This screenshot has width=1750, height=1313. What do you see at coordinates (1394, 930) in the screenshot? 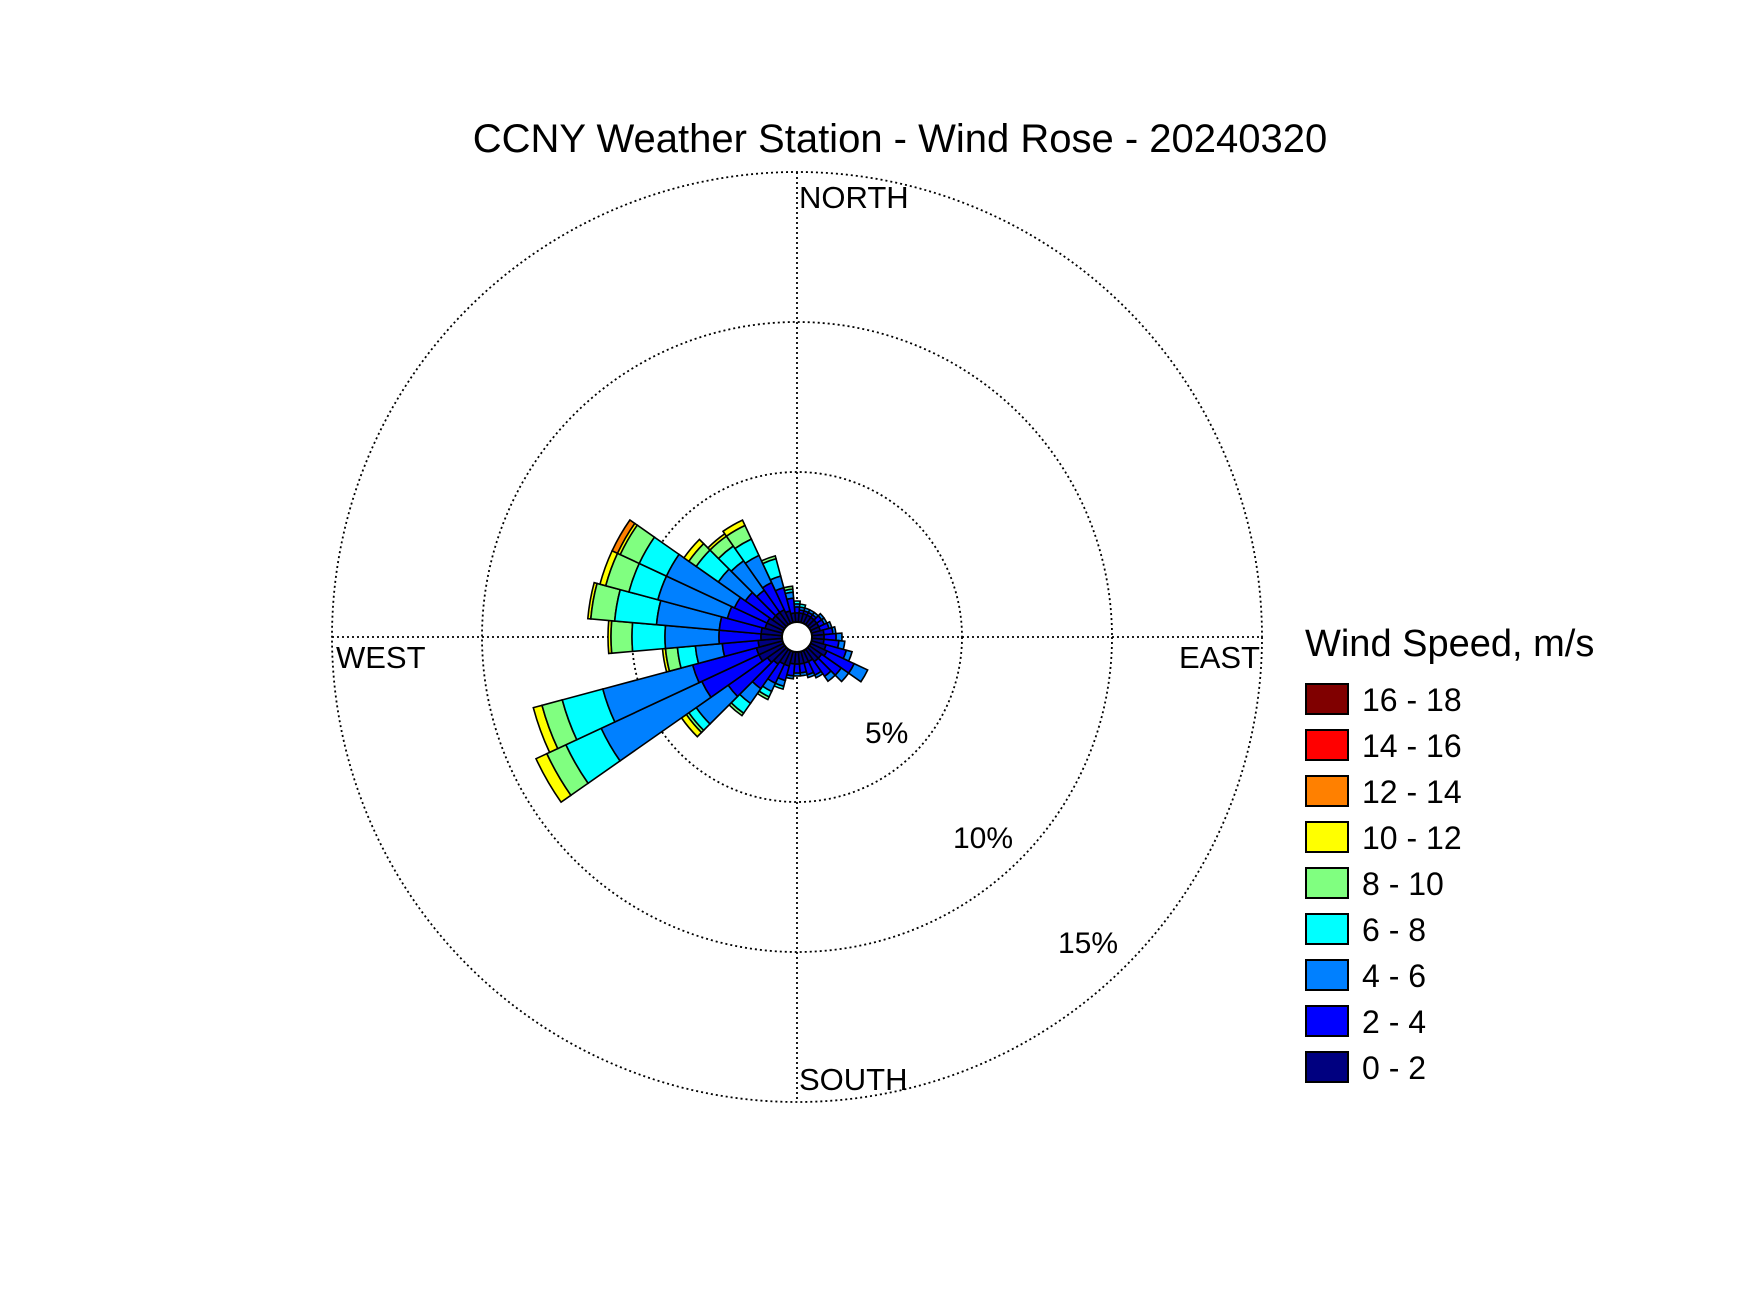
I see `legend-label-6-8: 6 - 8` at bounding box center [1394, 930].